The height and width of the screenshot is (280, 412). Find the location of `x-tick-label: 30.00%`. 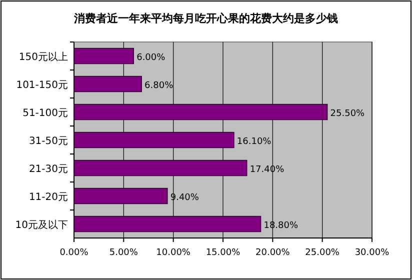

x-tick-label: 30.00% is located at coordinates (372, 253).